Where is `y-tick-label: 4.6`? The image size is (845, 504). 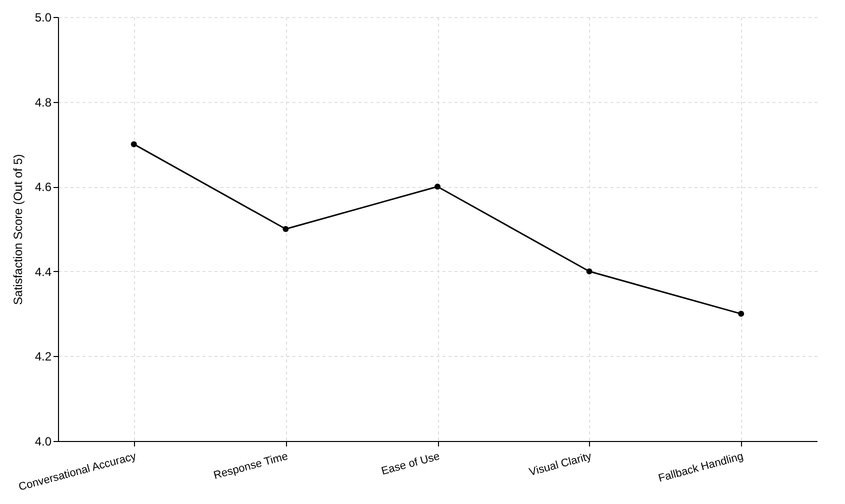 y-tick-label: 4.6 is located at coordinates (43, 187).